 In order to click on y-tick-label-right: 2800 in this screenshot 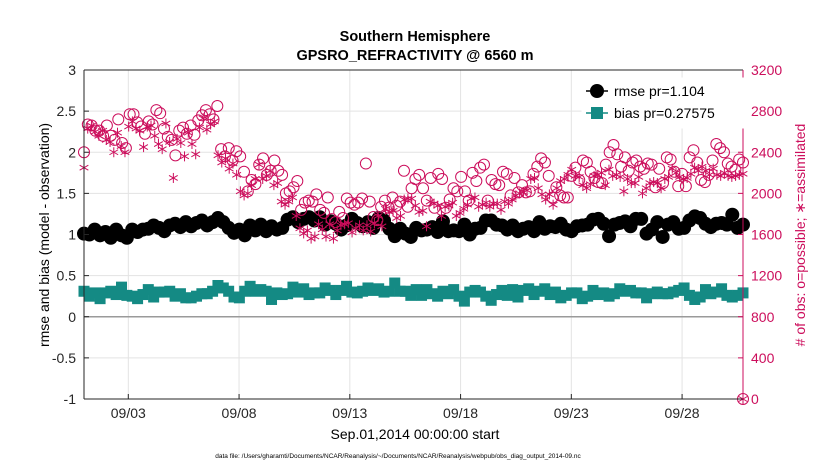, I will do `click(766, 111)`.